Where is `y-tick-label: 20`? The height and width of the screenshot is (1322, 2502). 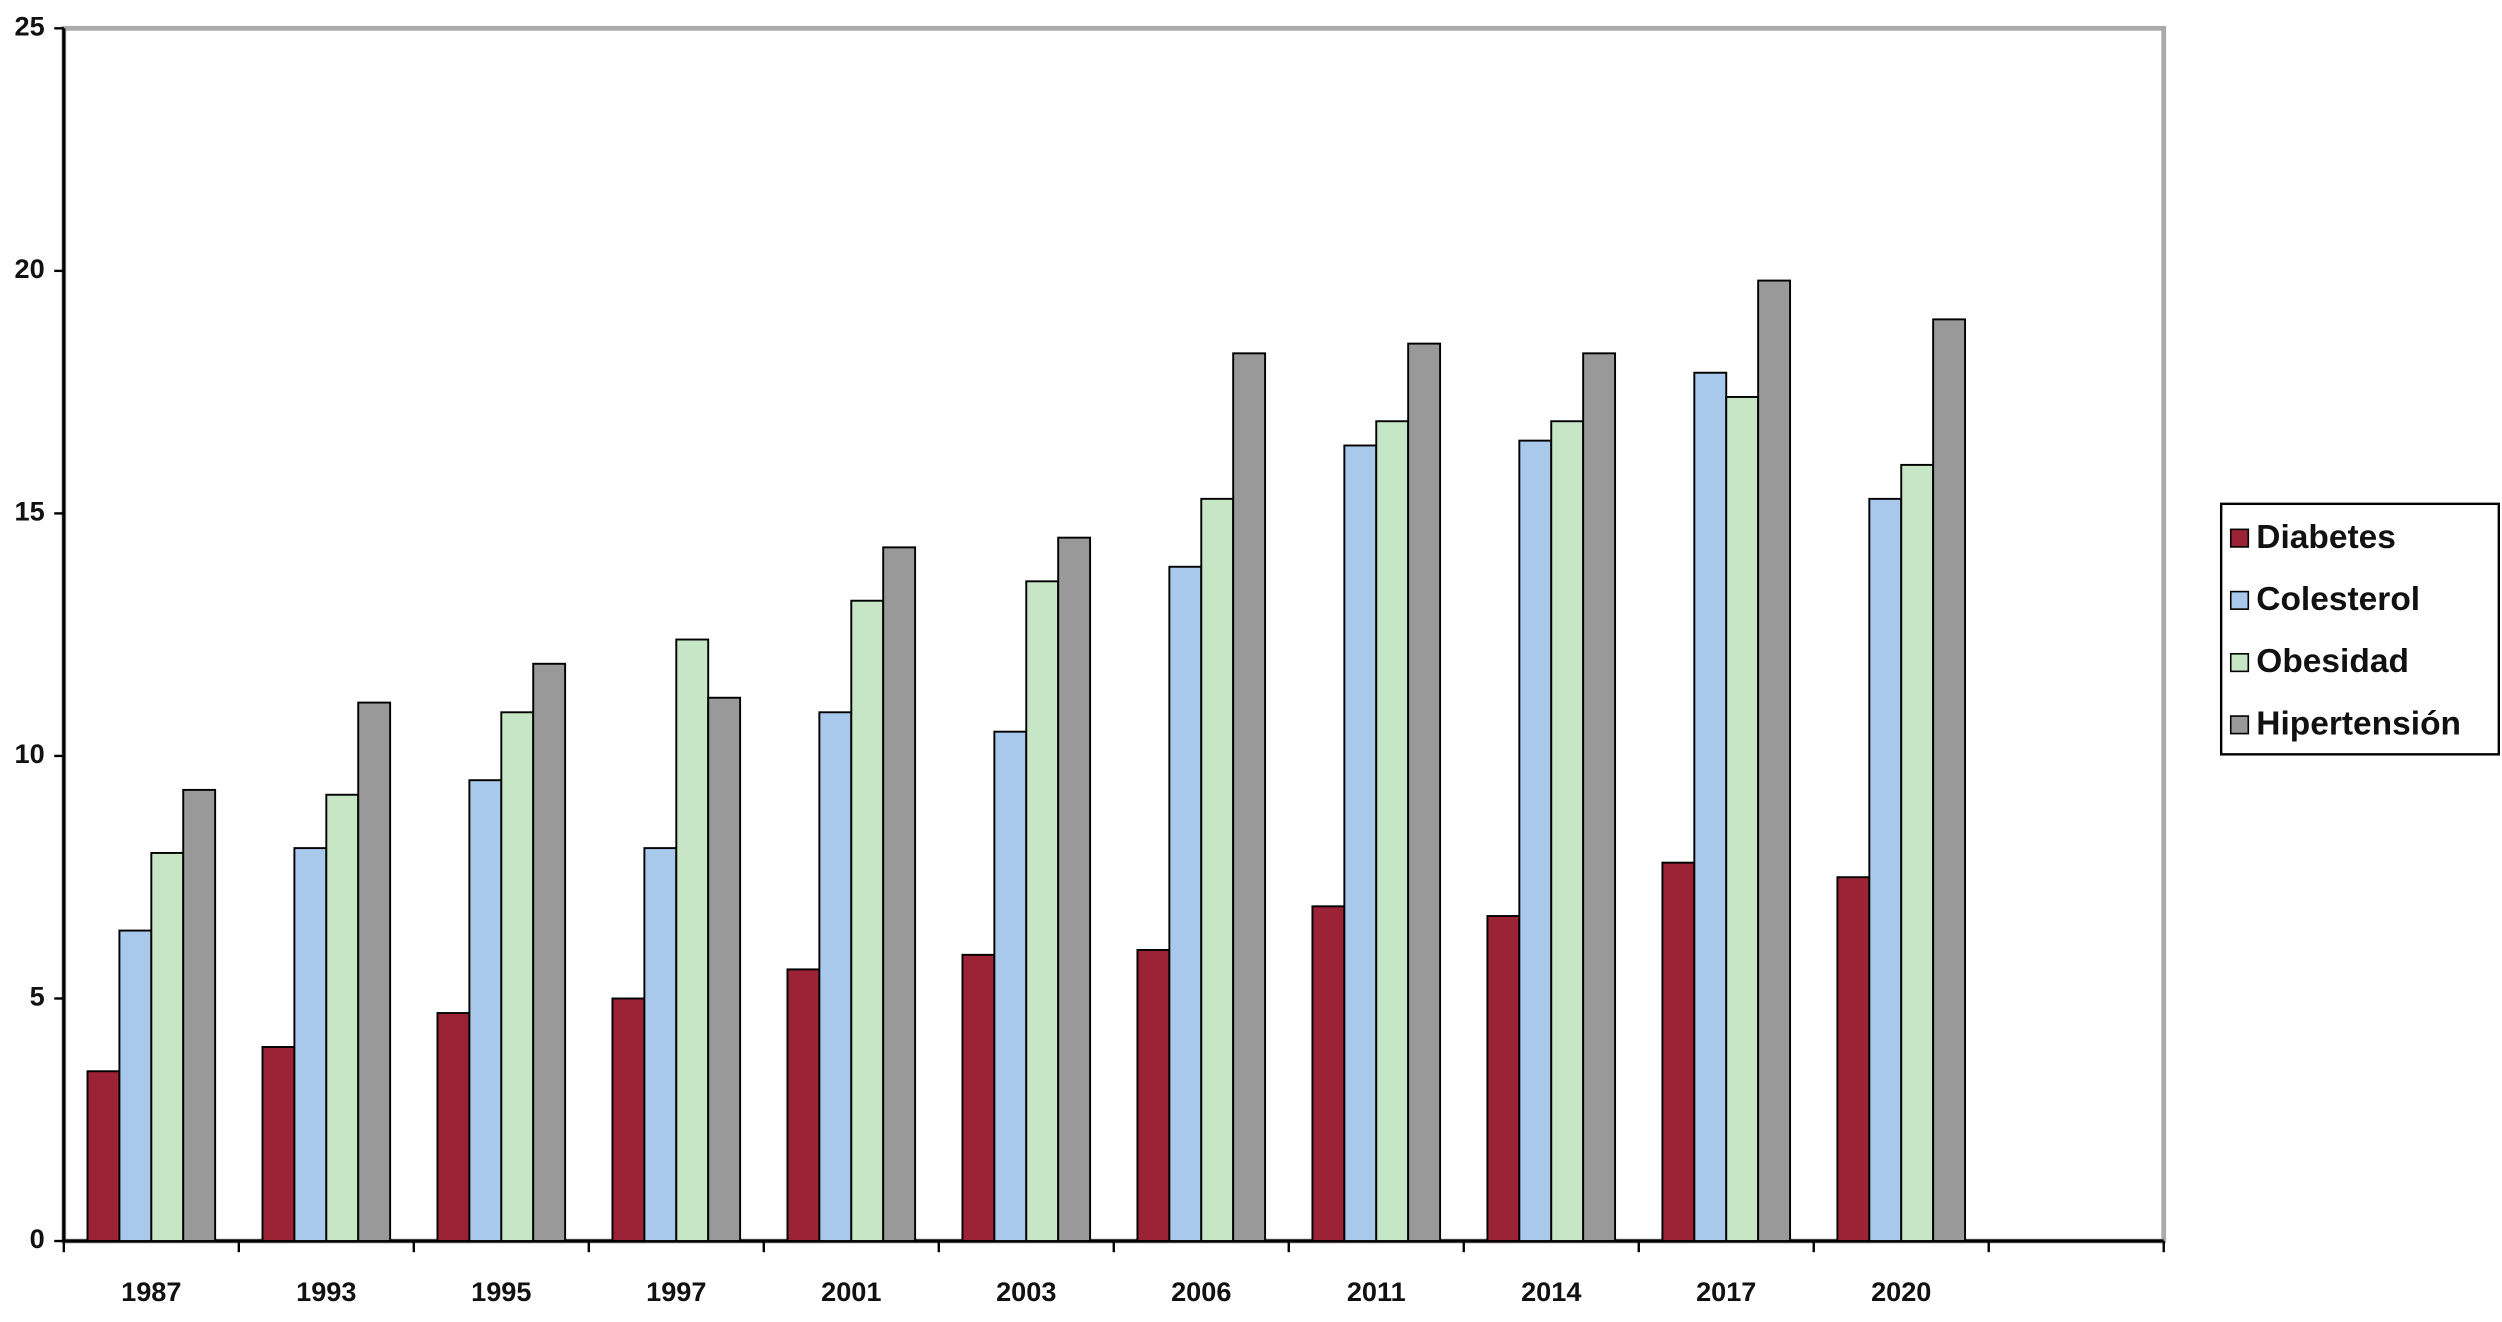
y-tick-label: 20 is located at coordinates (30, 268).